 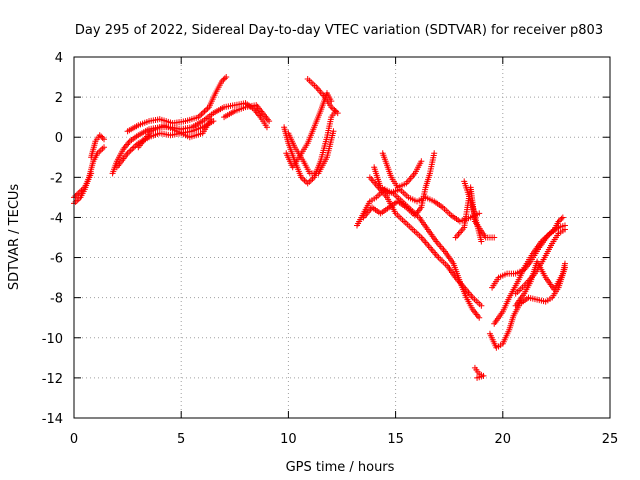 I want to click on x-tick-label: 25, so click(x=610, y=439).